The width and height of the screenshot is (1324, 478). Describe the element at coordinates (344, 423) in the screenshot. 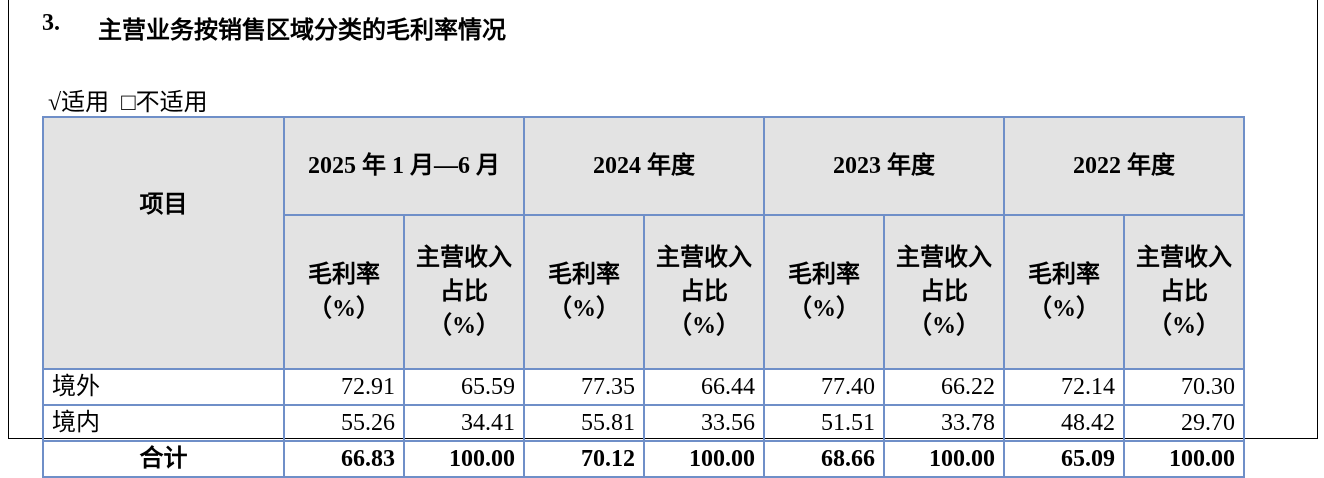

I see `table-cell: 55.26` at that location.